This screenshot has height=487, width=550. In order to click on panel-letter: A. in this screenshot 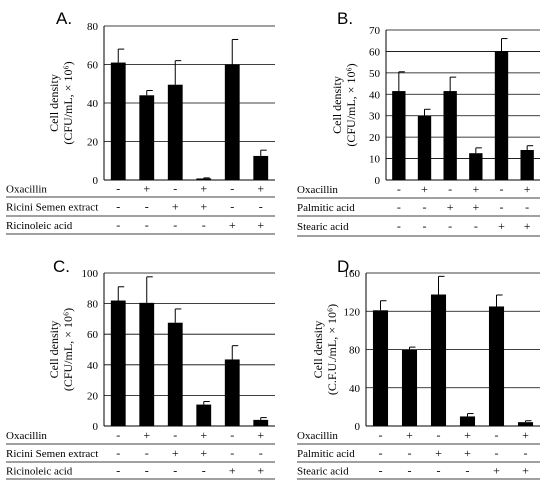, I will do `click(64, 18)`.